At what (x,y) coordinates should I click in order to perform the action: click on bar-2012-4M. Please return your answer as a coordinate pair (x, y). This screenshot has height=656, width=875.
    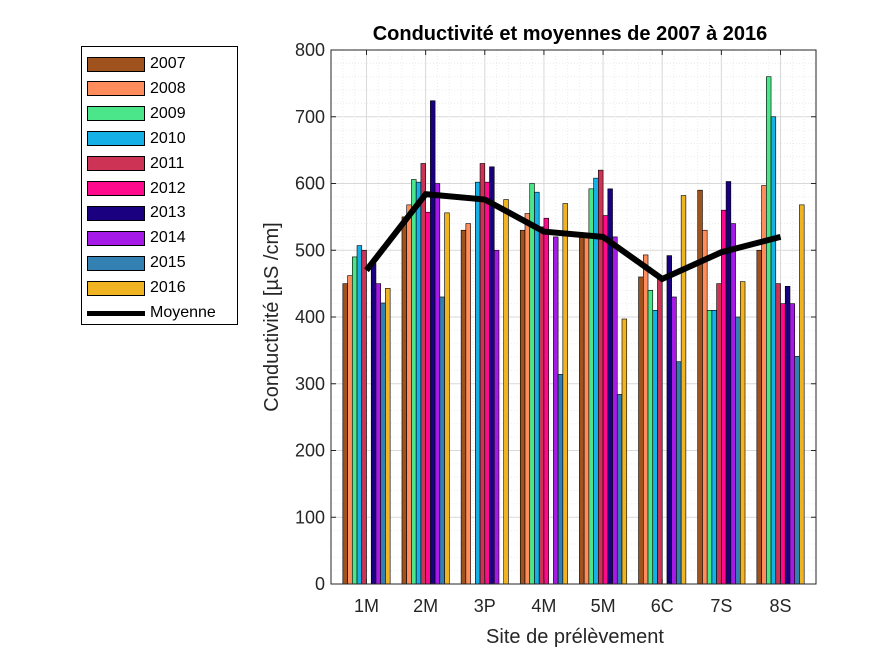
    Looking at the image, I should click on (546, 401).